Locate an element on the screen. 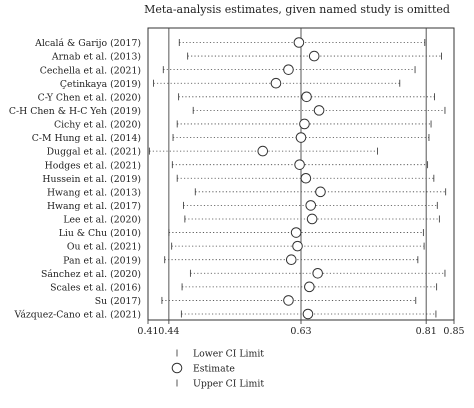 This screenshot has height=408, width=474. study-label: Hwang et al. (2013) is located at coordinates (94, 192).